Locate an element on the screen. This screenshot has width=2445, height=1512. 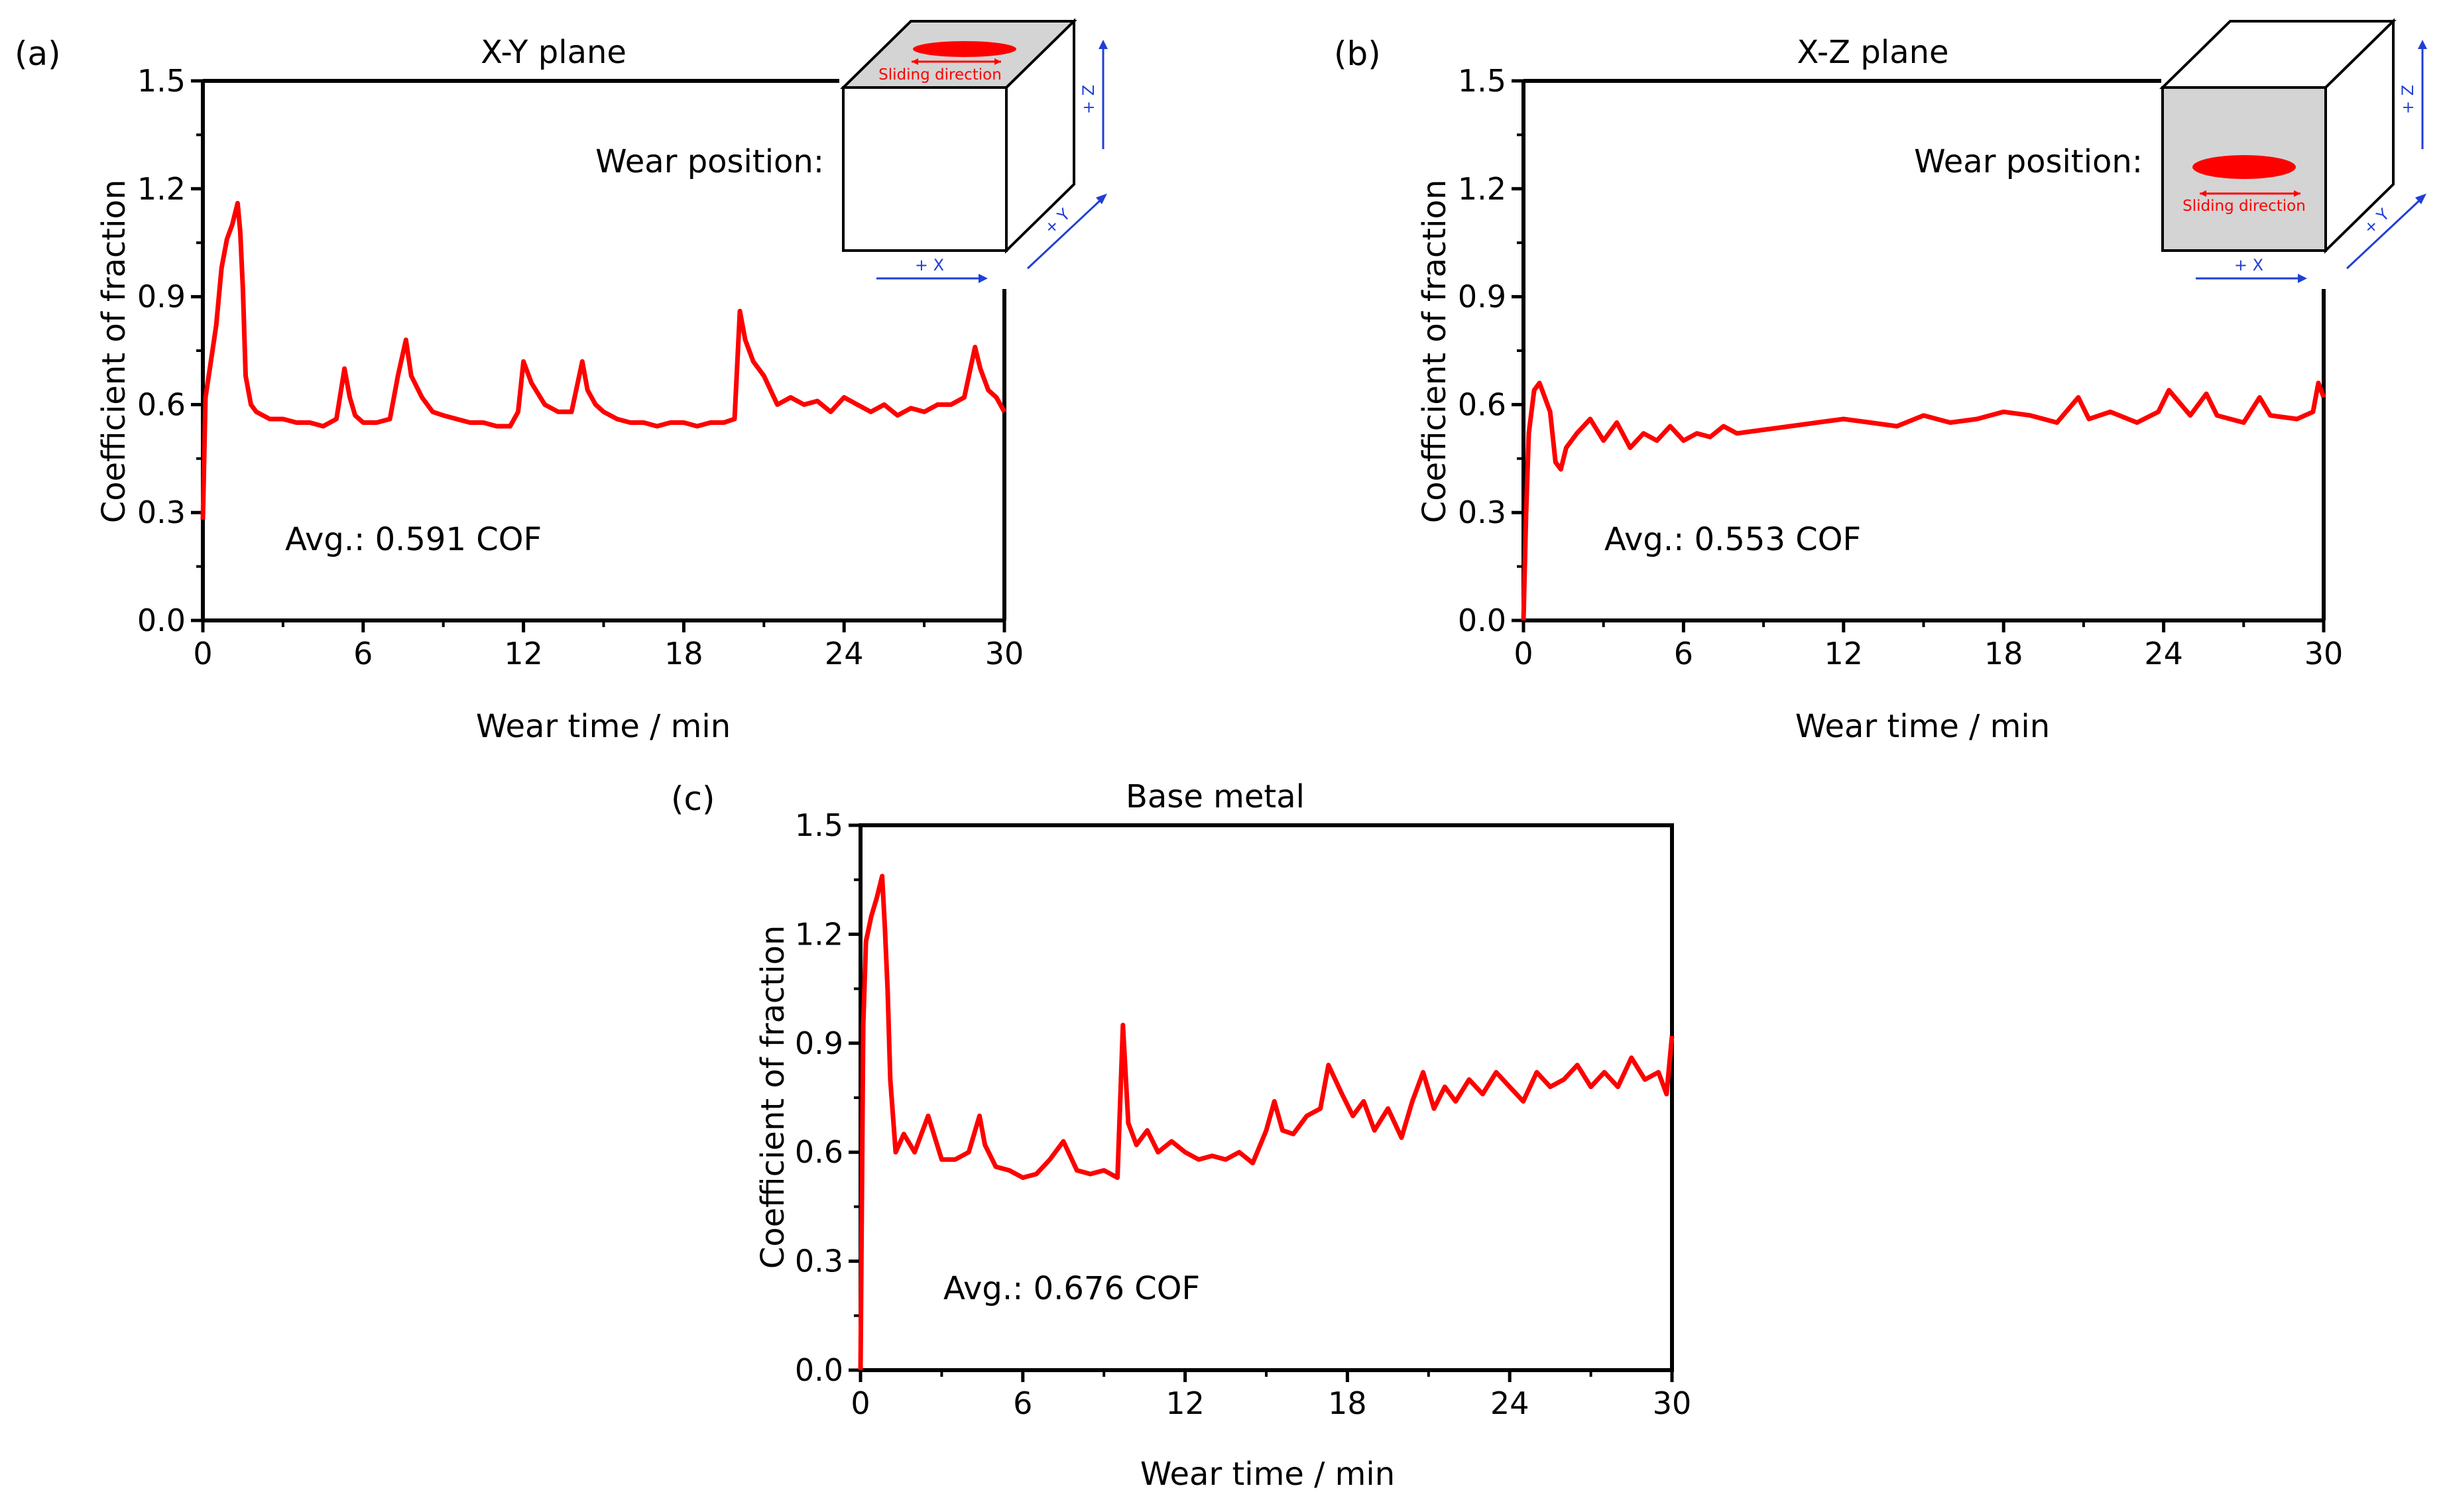
y-tick-label-a-1: 0.3 is located at coordinates (161, 512).